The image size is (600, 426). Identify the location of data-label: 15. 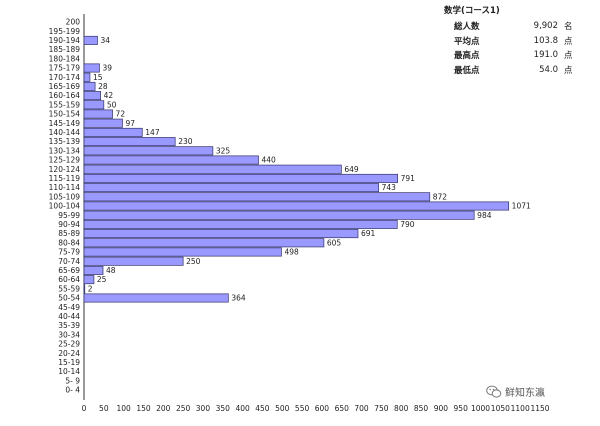
(98, 77).